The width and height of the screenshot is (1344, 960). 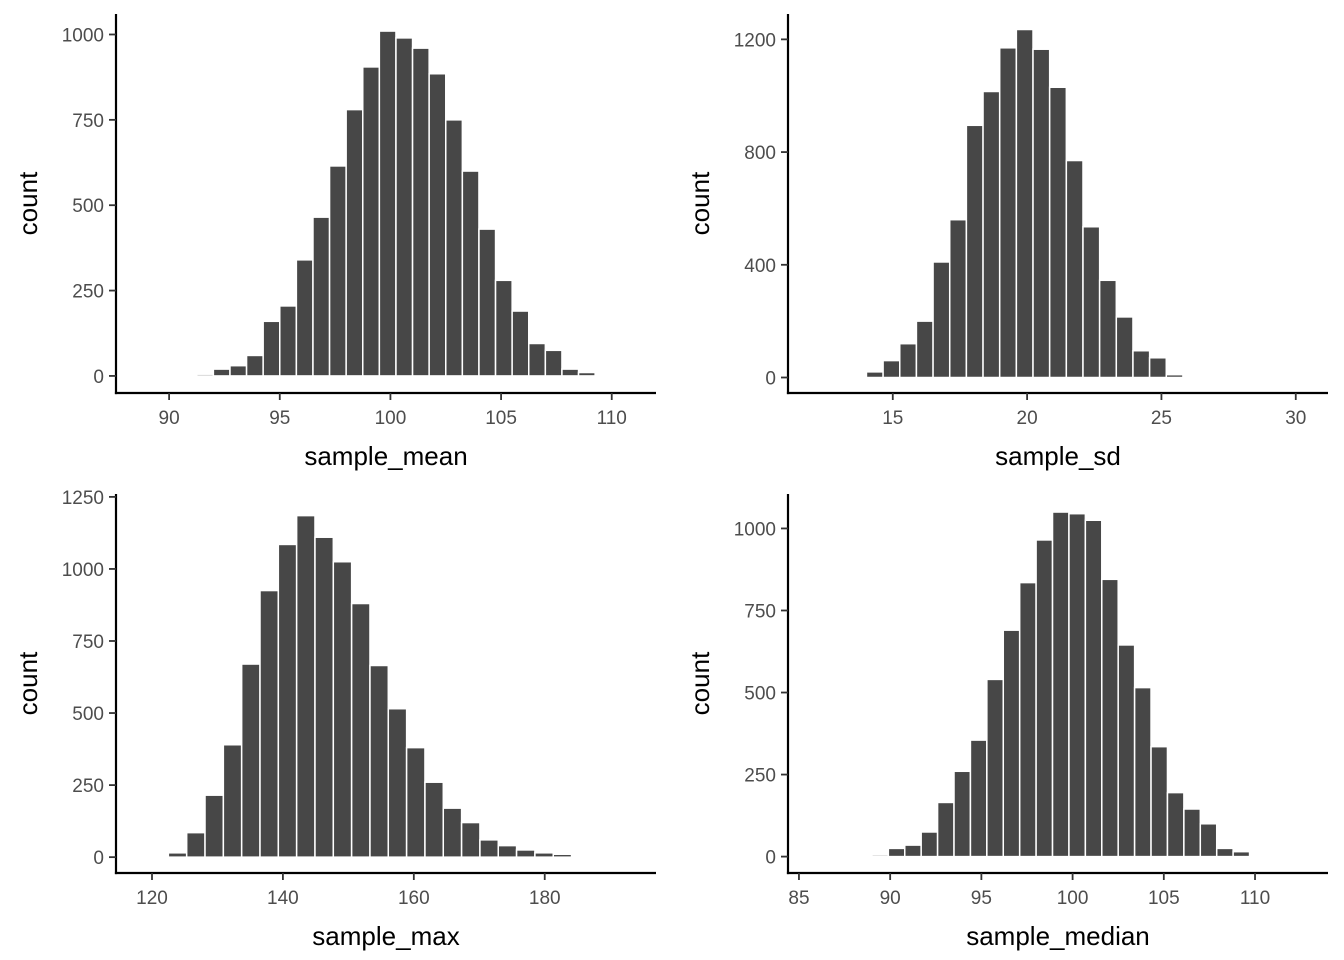 I want to click on x-tick-label: 30, so click(x=1295, y=418).